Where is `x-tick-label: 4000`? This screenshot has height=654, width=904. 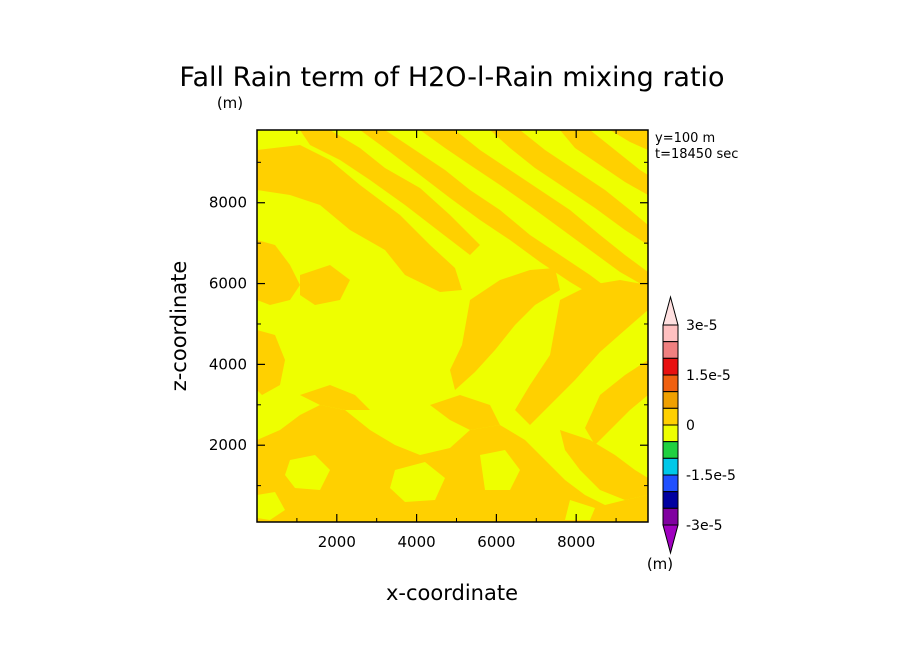 x-tick-label: 4000 is located at coordinates (416, 542).